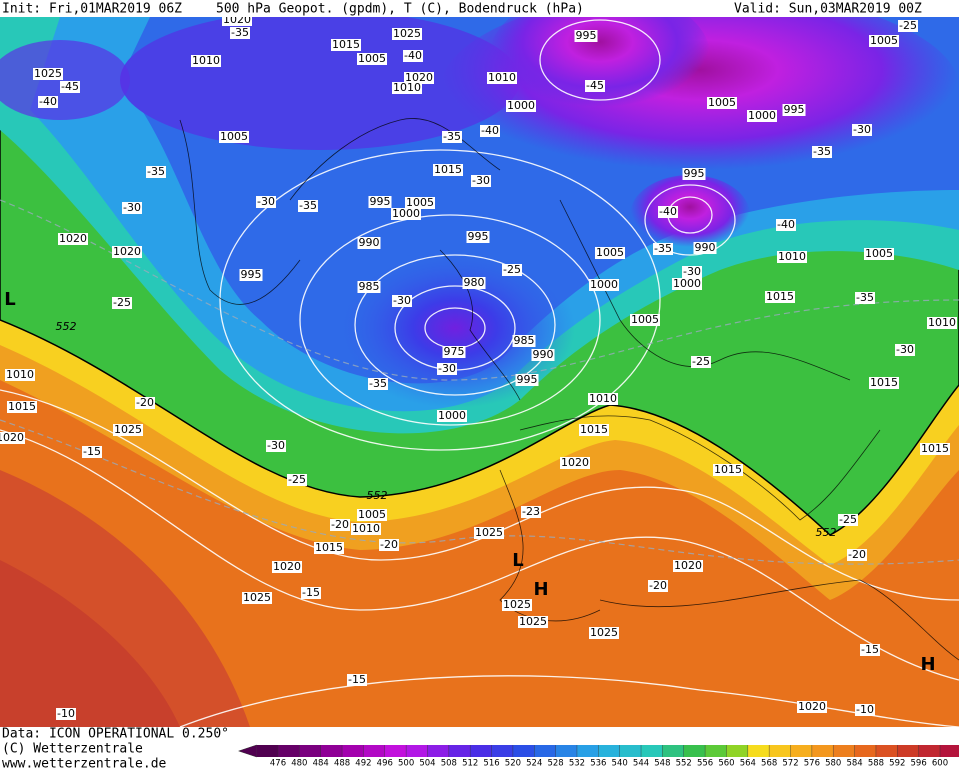 The height and width of the screenshot is (770, 959). I want to click on colorbar-tick-label: 504, so click(427, 764).